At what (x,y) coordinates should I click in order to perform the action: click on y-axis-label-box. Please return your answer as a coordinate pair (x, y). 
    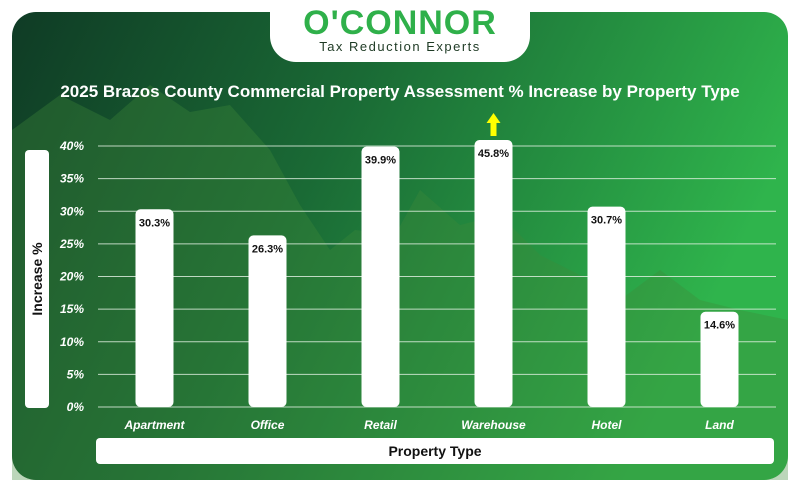
    Looking at the image, I should click on (37, 279).